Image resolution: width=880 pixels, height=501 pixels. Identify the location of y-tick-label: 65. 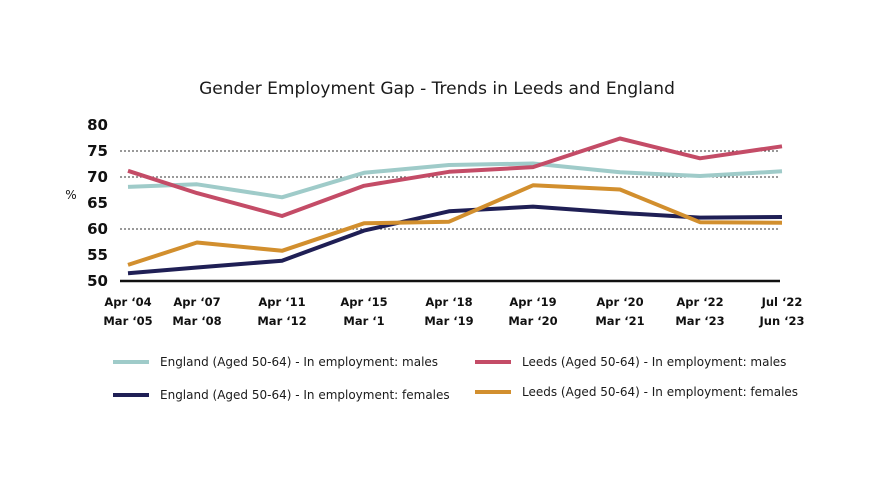
(97, 203).